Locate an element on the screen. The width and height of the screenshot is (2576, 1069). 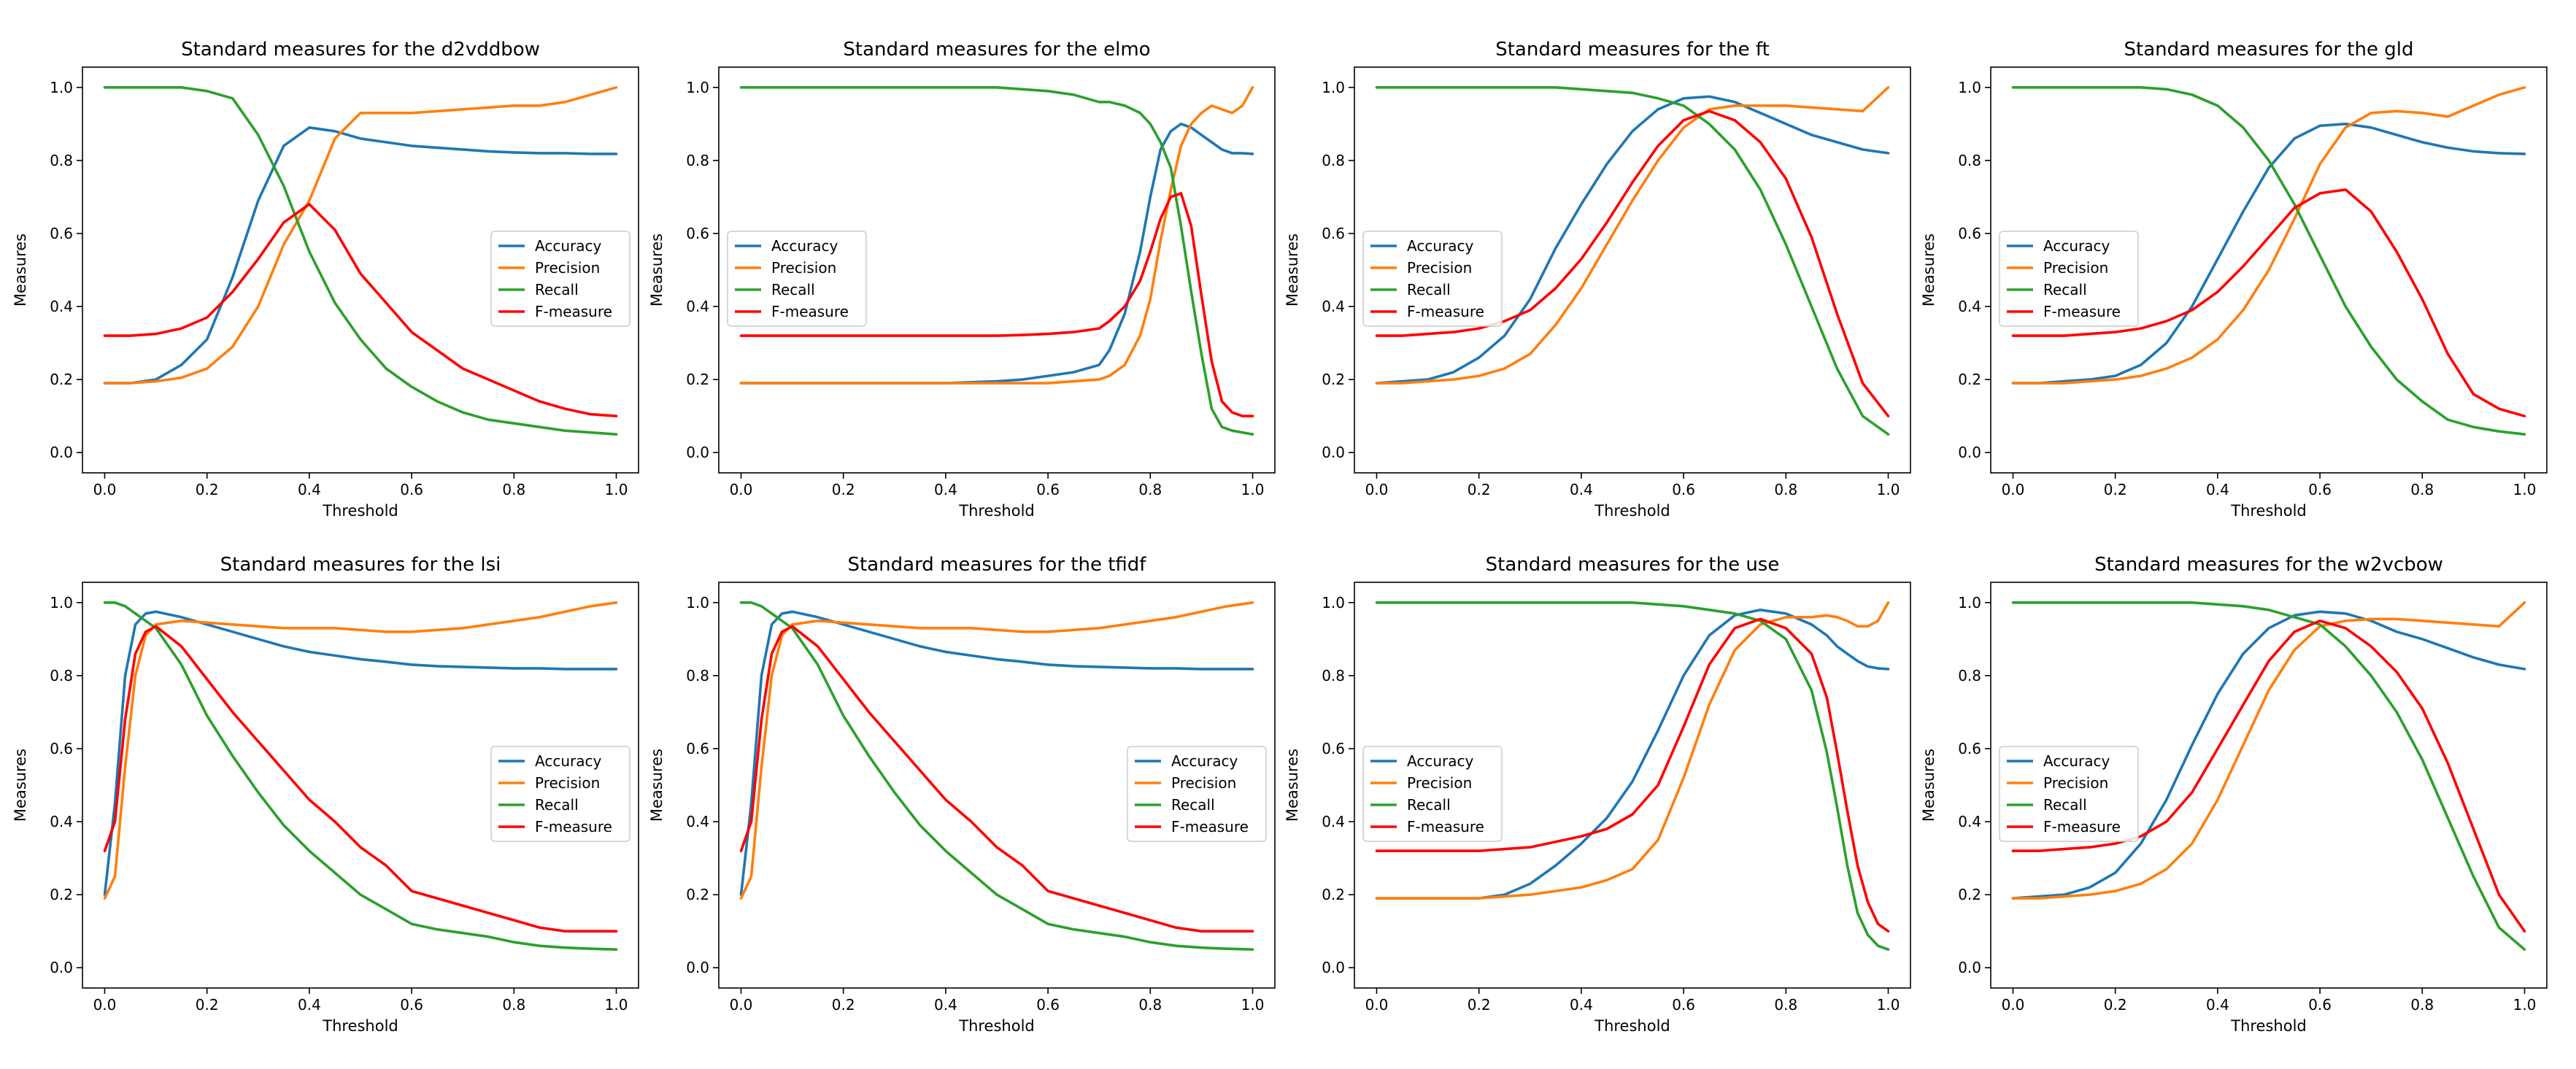
chart-2-legend-label-f-measure: F-measure is located at coordinates (810, 311).